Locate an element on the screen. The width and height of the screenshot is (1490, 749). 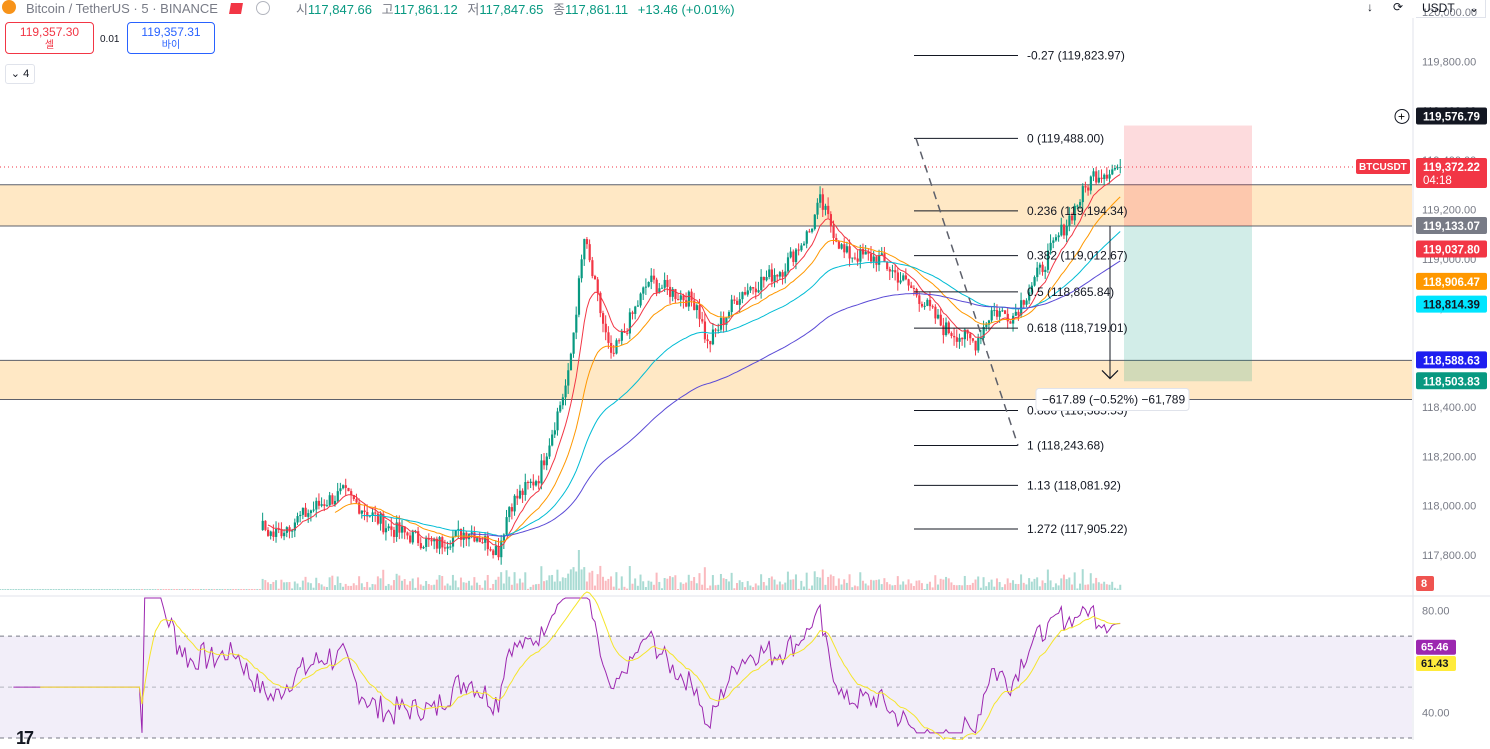
indicator-collapse-button: ⌄ 4 is located at coordinates (20, 74).